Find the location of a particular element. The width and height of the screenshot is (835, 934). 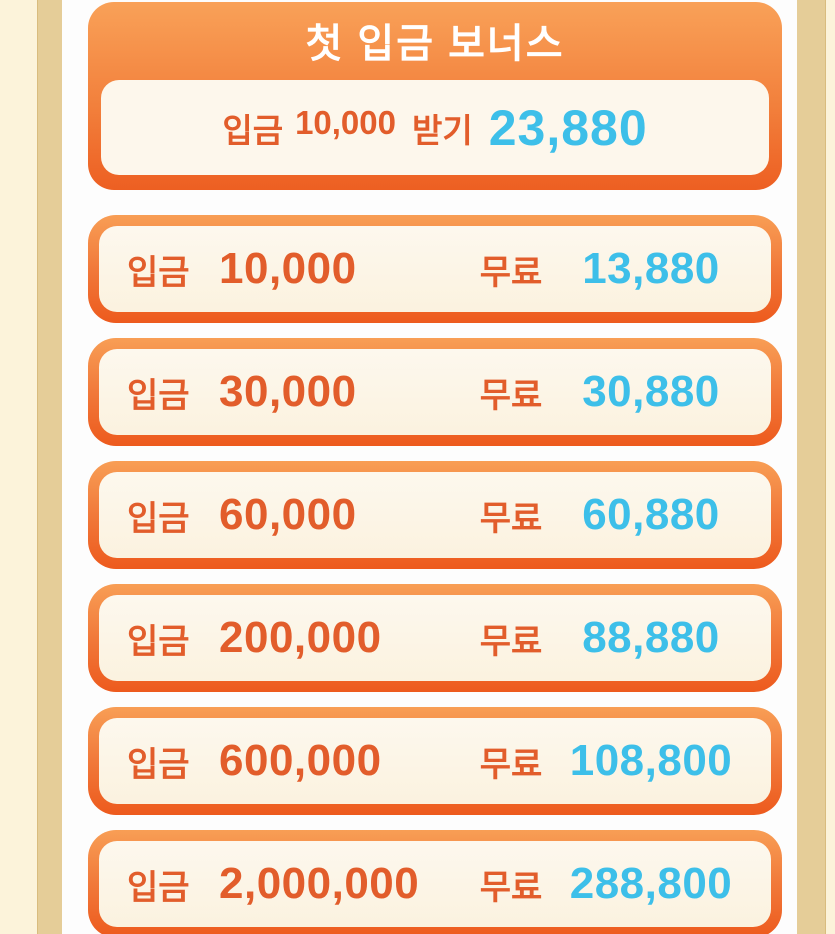

claim-bonus-value: 23,880 is located at coordinates (568, 127).